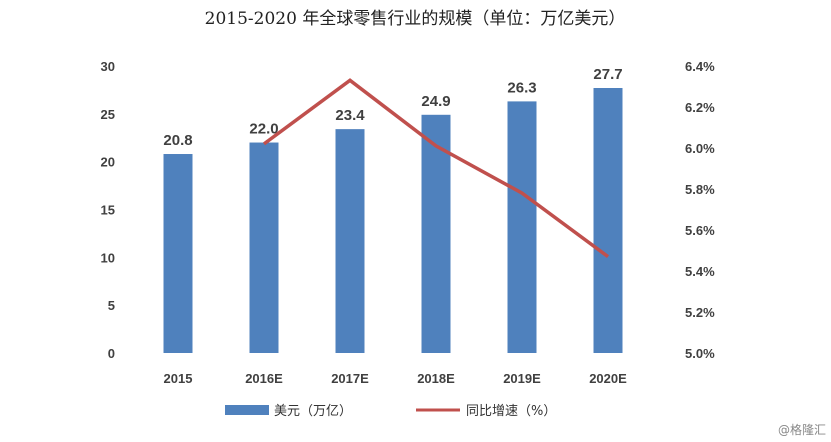 The height and width of the screenshot is (442, 831). I want to click on y-right-tick-label: 6.4%, so click(700, 66).